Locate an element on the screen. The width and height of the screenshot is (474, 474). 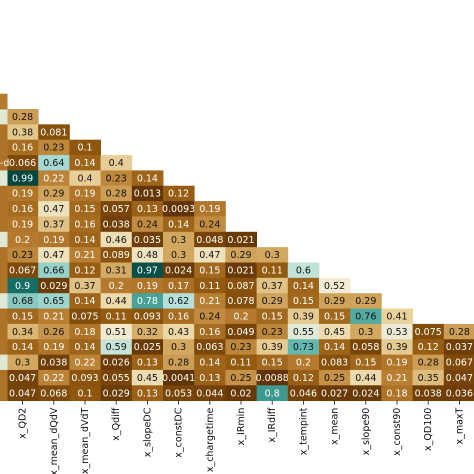
x-tick-label: x_maxT is located at coordinates (459, 425).